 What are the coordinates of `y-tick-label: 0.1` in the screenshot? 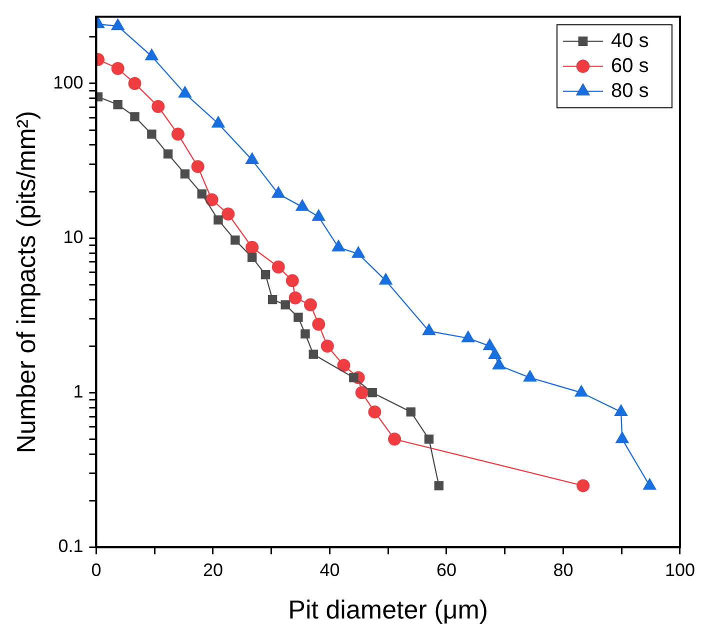 It's located at (71, 546).